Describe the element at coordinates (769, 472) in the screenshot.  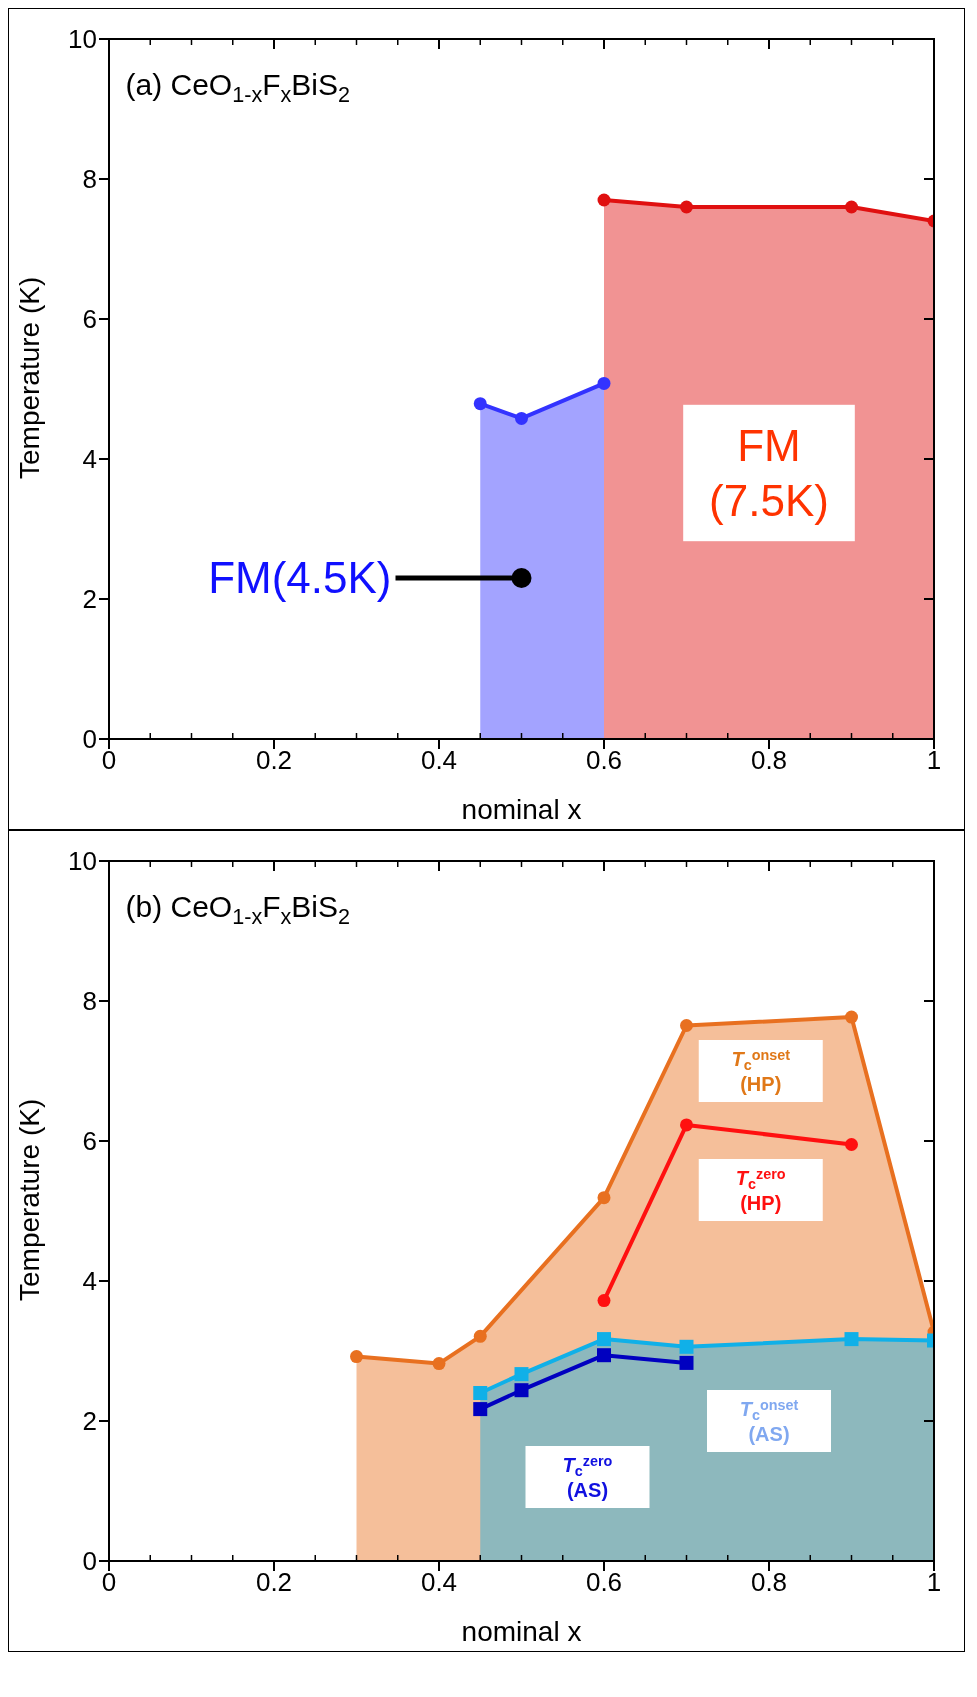
I see `annotation: FM (7.5K)` at that location.